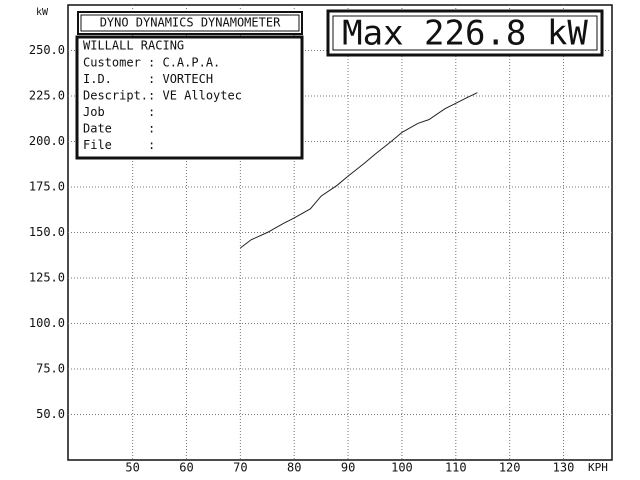  Describe the element at coordinates (132, 468) in the screenshot. I see `x-tick-label: 50` at that location.